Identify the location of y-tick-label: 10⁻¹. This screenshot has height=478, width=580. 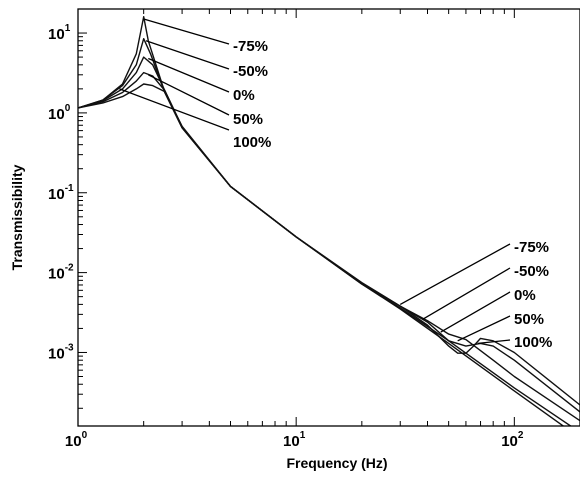
(61, 193).